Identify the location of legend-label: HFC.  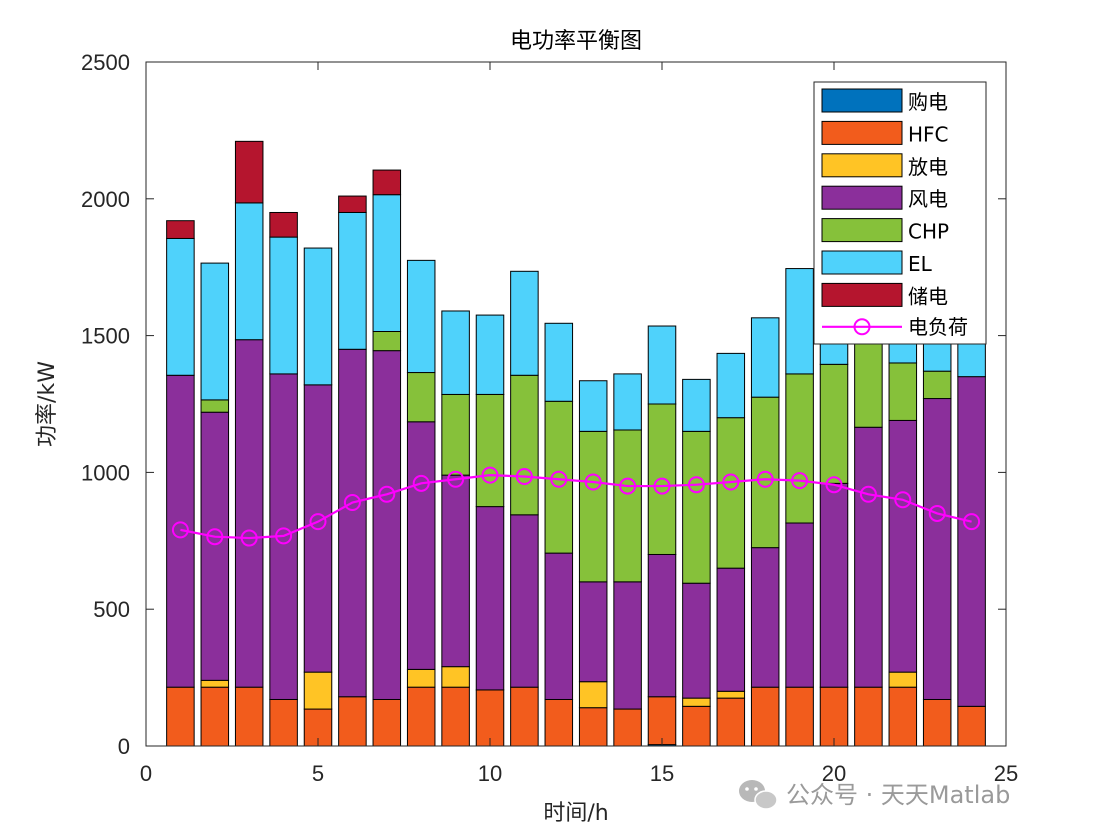
(928, 134).